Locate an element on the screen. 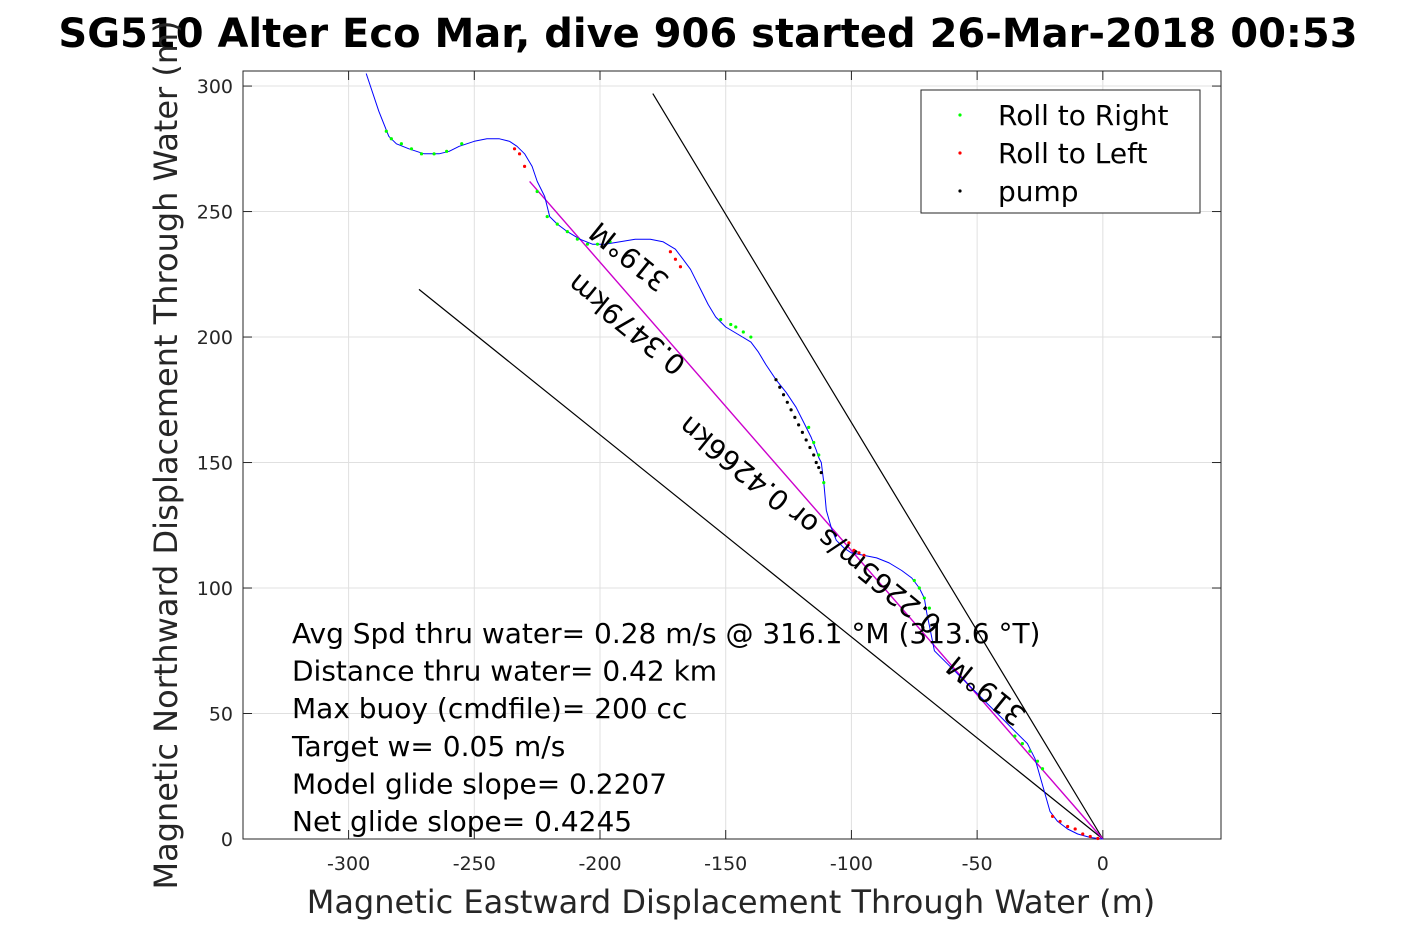 The width and height of the screenshot is (1417, 945). y-tick-label: 250 is located at coordinates (215, 213).